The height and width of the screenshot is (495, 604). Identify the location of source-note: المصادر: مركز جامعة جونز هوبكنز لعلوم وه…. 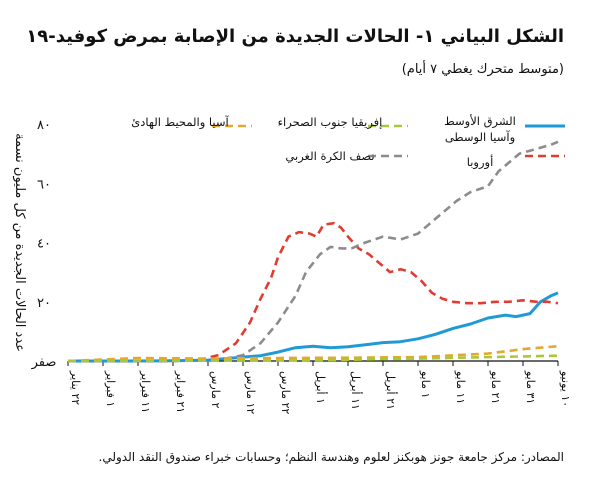
(331, 457).